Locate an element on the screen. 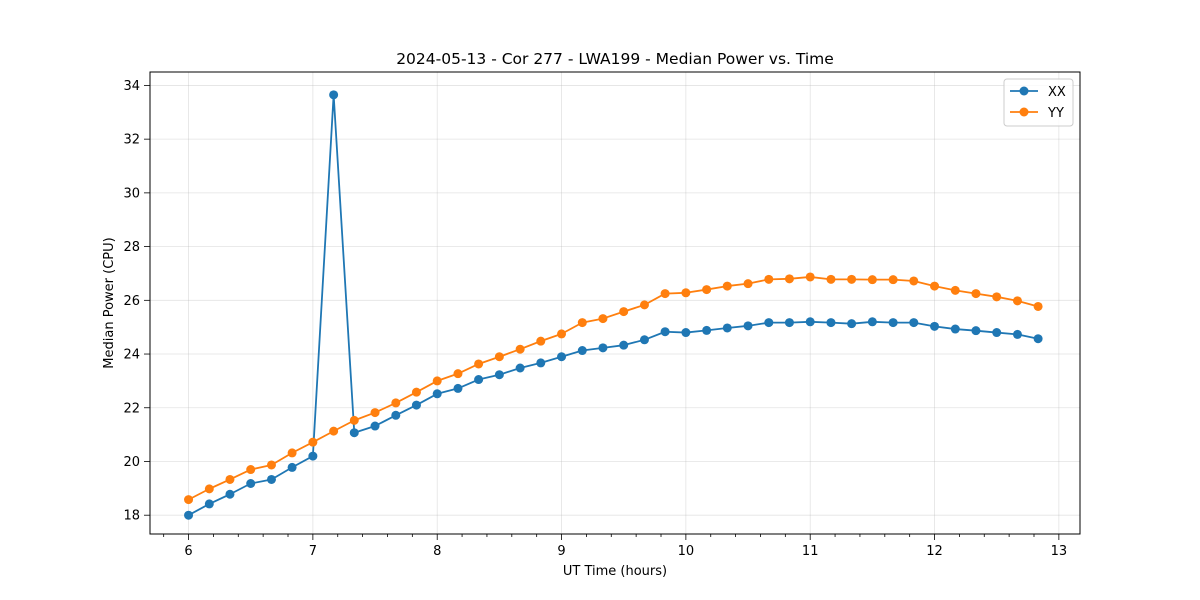 The width and height of the screenshot is (1200, 600). x-tick-label: 12 is located at coordinates (934, 551).